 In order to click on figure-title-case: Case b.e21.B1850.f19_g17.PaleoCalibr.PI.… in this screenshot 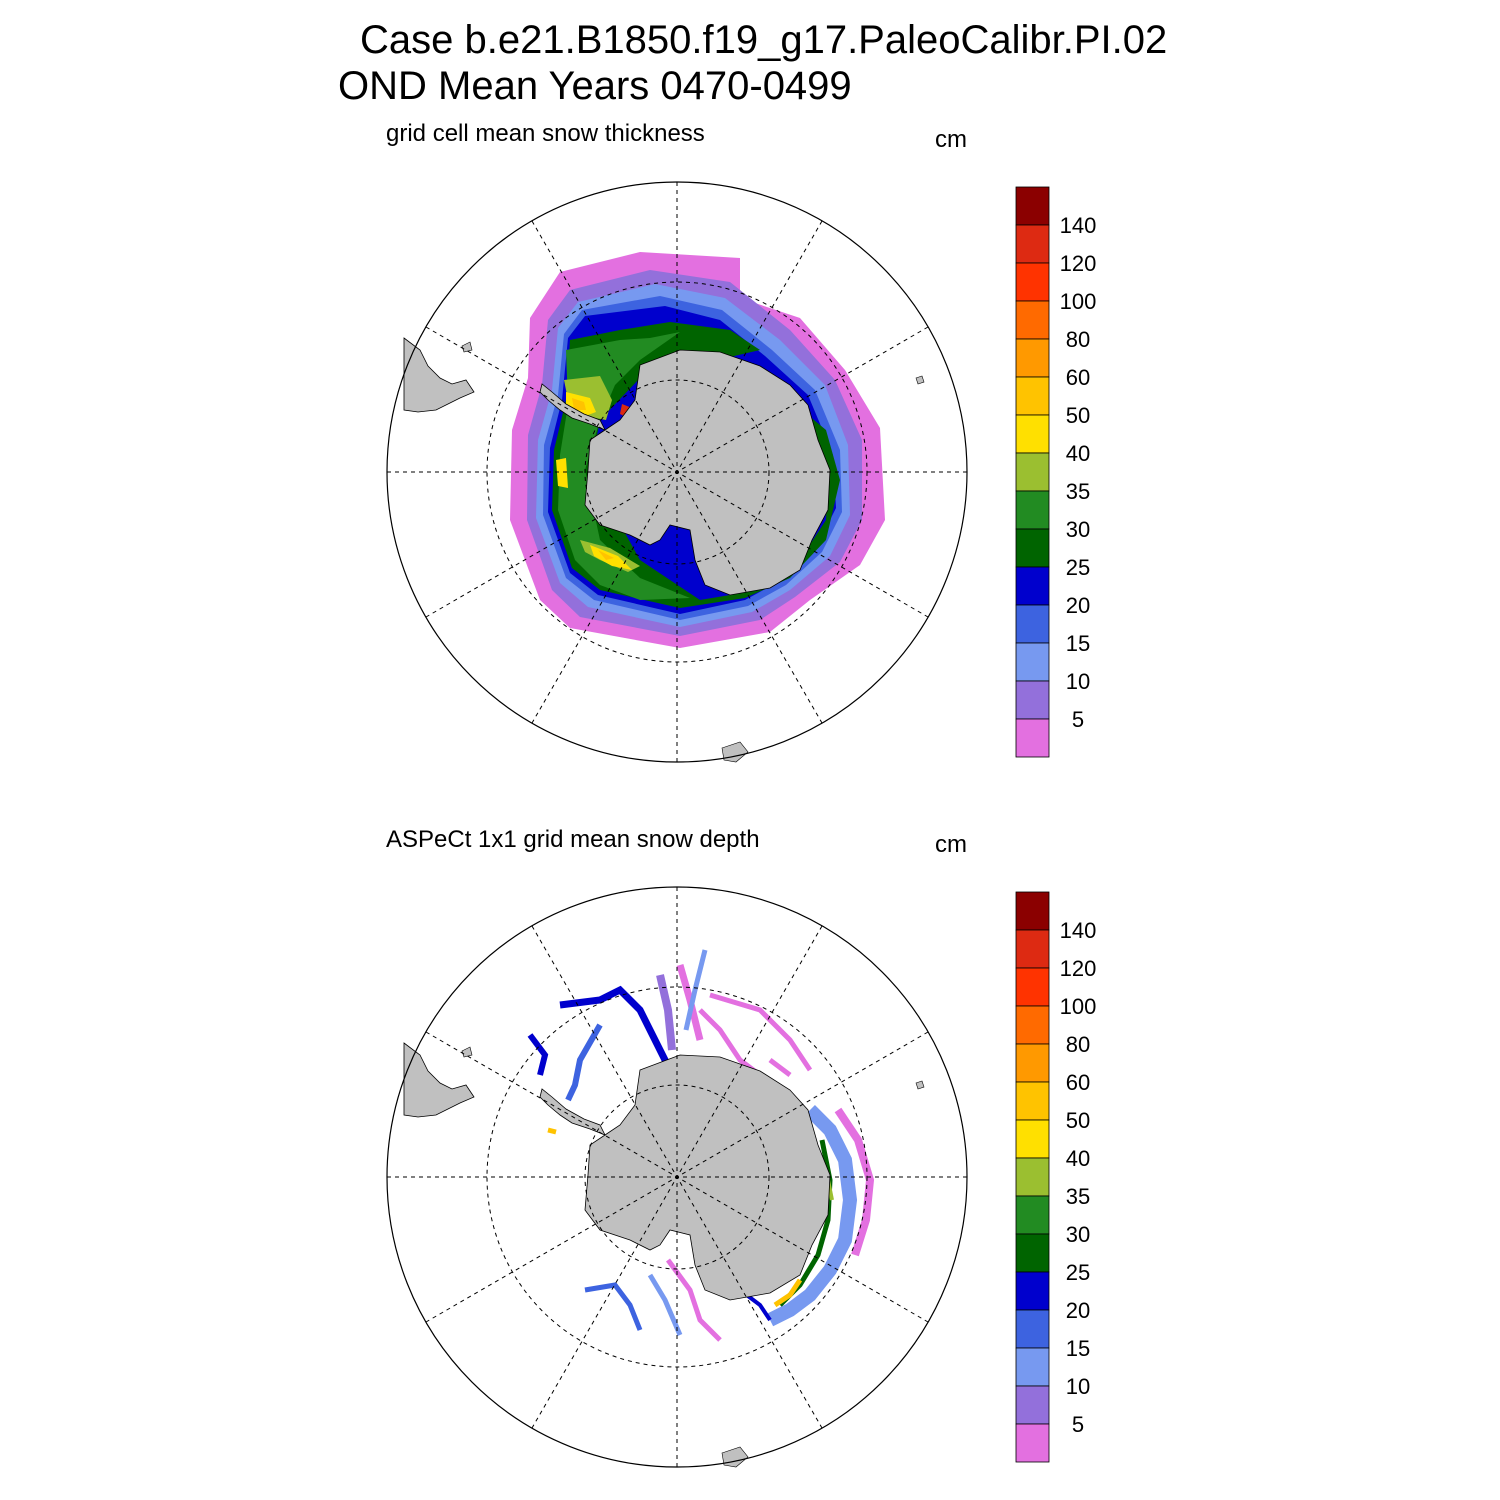, I will do `click(764, 40)`.